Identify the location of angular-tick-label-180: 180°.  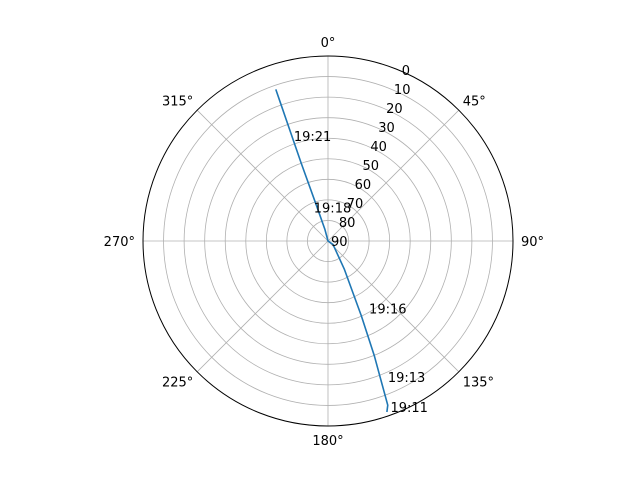
(327, 441).